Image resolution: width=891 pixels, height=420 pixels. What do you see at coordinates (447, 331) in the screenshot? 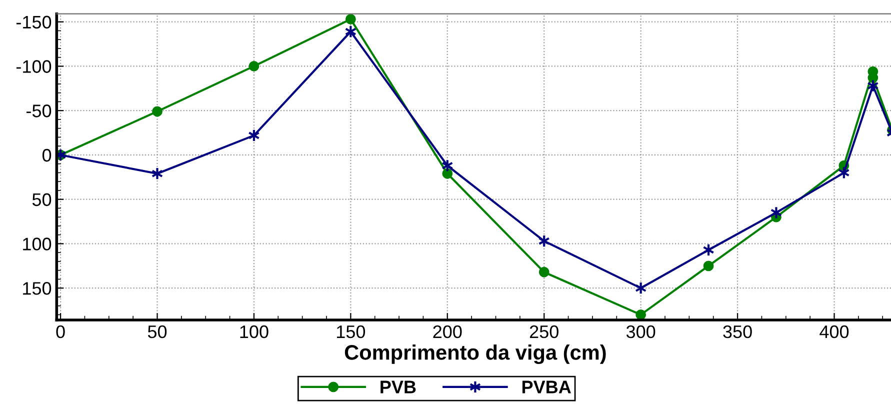
I see `x-tick-label: 200` at bounding box center [447, 331].